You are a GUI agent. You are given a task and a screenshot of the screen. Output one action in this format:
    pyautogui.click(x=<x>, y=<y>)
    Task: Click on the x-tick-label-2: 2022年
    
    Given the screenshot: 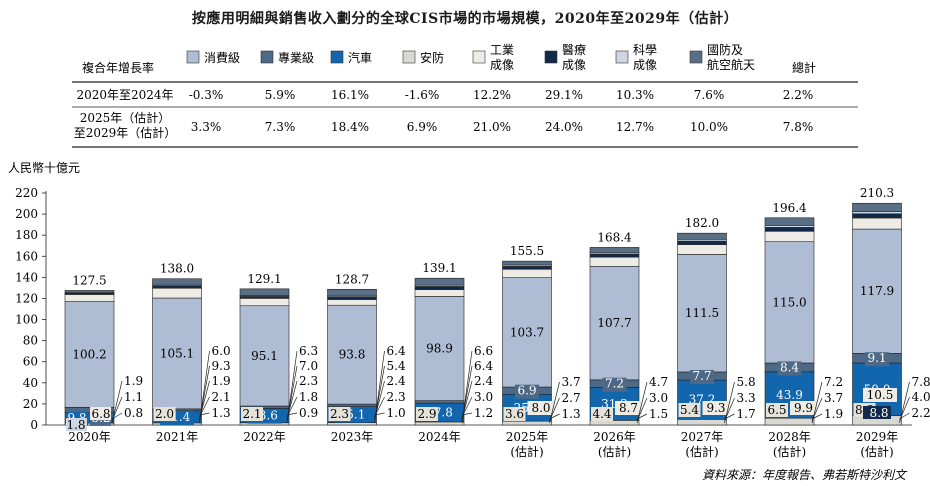 What is the action you would take?
    pyautogui.click(x=264, y=437)
    